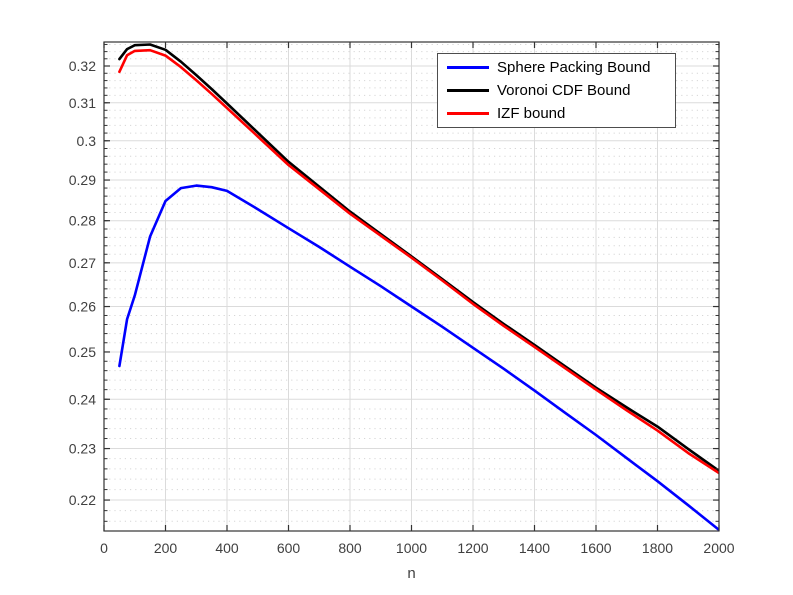  I want to click on x-tick-label: 1000, so click(411, 548).